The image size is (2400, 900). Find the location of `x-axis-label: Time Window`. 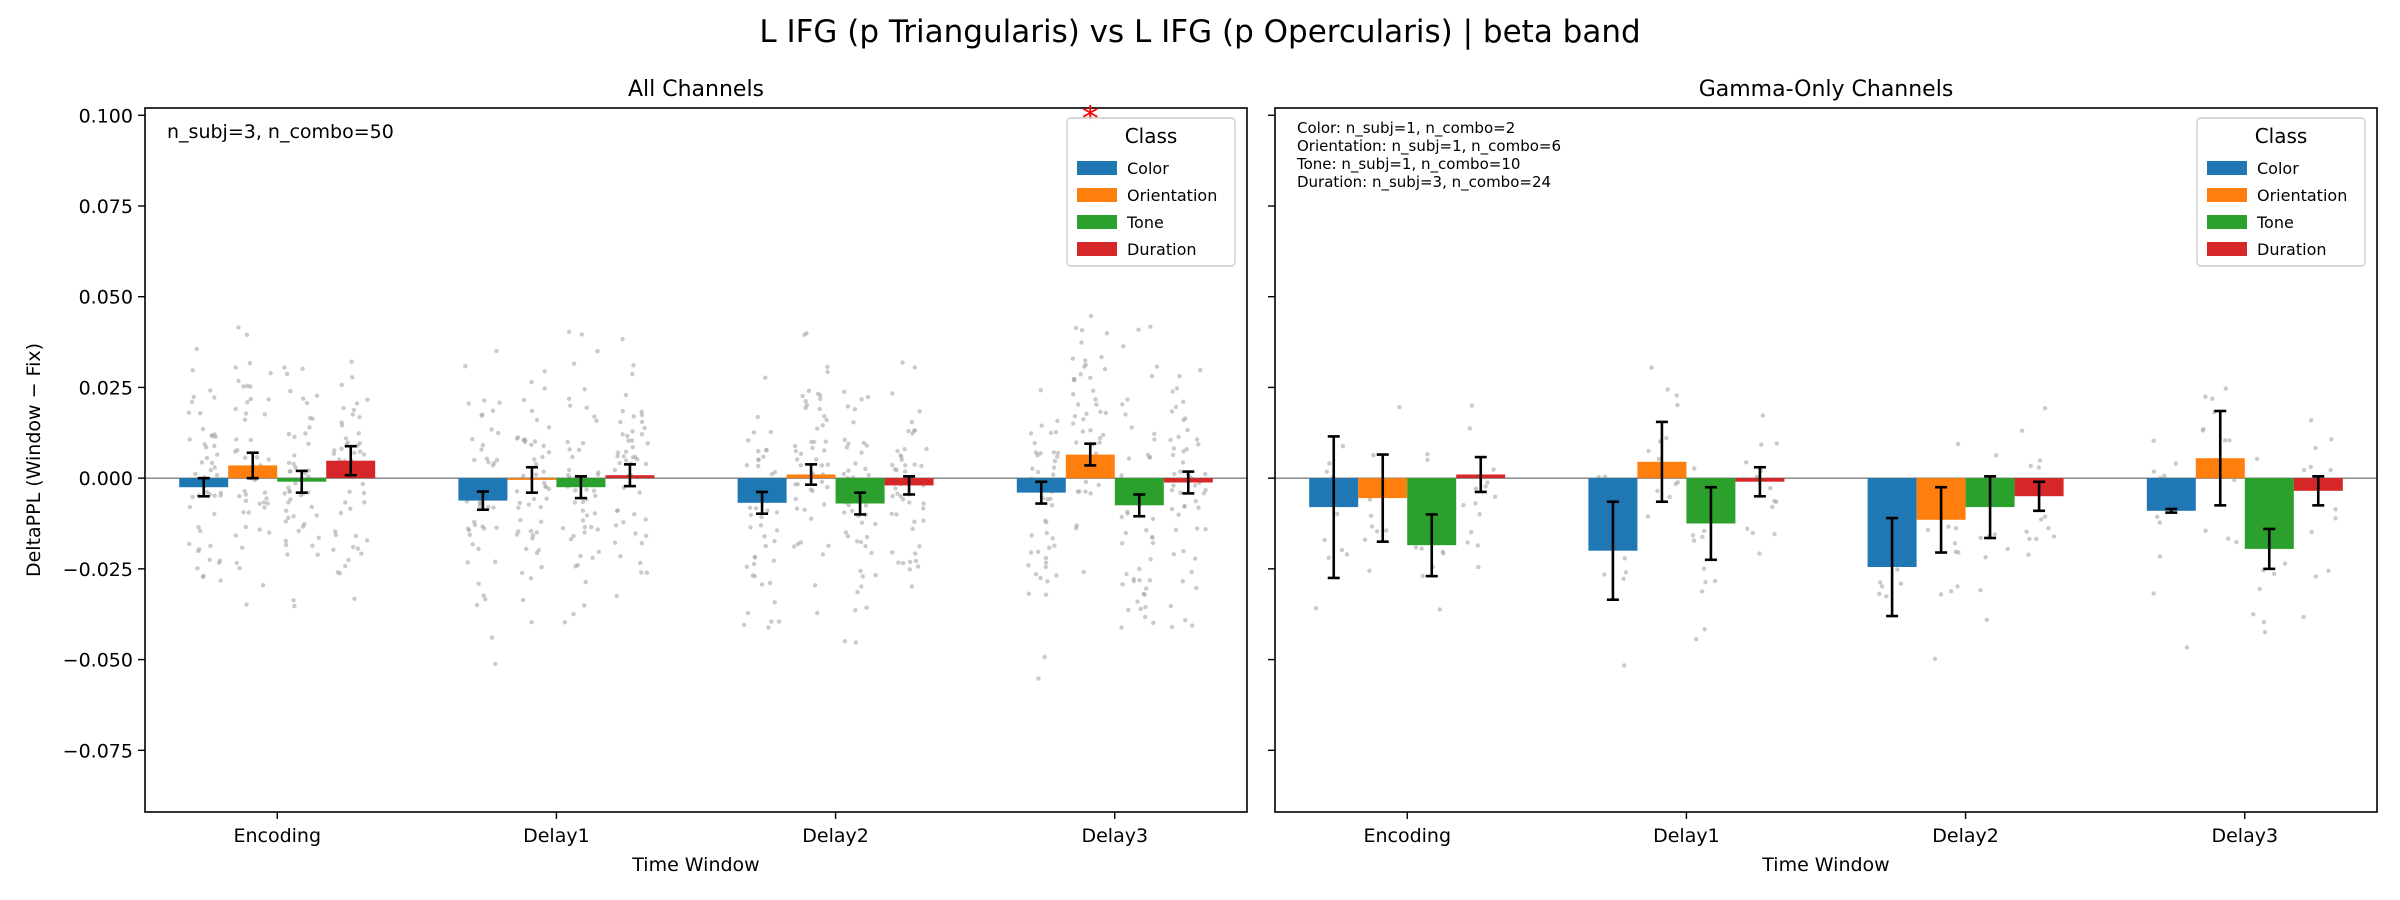

x-axis-label: Time Window is located at coordinates (695, 865).